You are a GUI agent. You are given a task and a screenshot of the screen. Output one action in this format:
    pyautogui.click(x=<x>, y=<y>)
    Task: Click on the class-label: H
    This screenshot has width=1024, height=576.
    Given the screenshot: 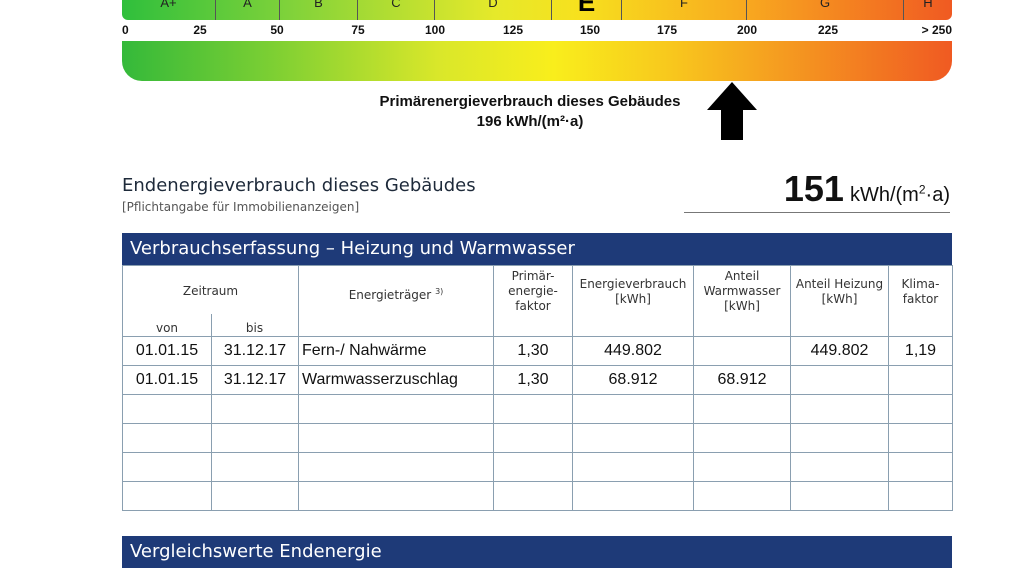 What is the action you would take?
    pyautogui.click(x=927, y=10)
    